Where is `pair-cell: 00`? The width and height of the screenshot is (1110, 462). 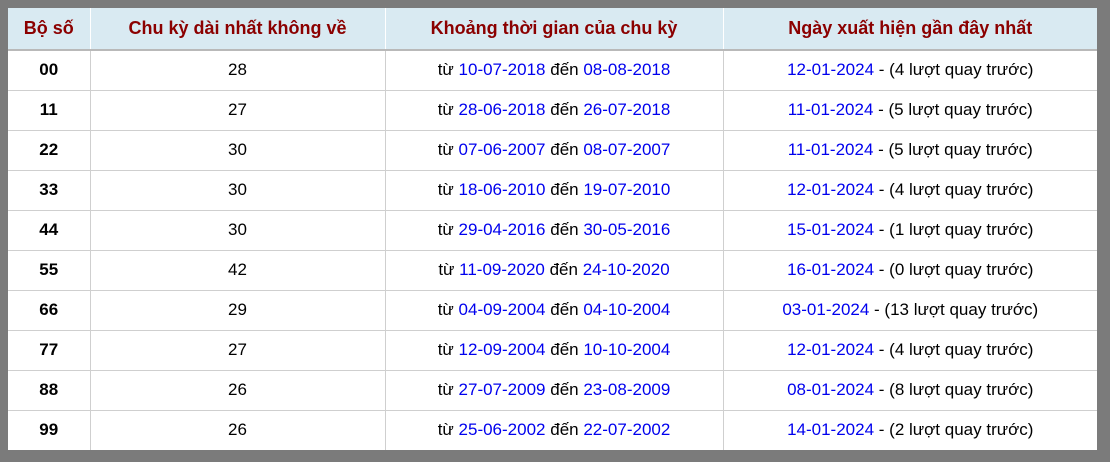
pair-cell: 00 is located at coordinates (49, 70).